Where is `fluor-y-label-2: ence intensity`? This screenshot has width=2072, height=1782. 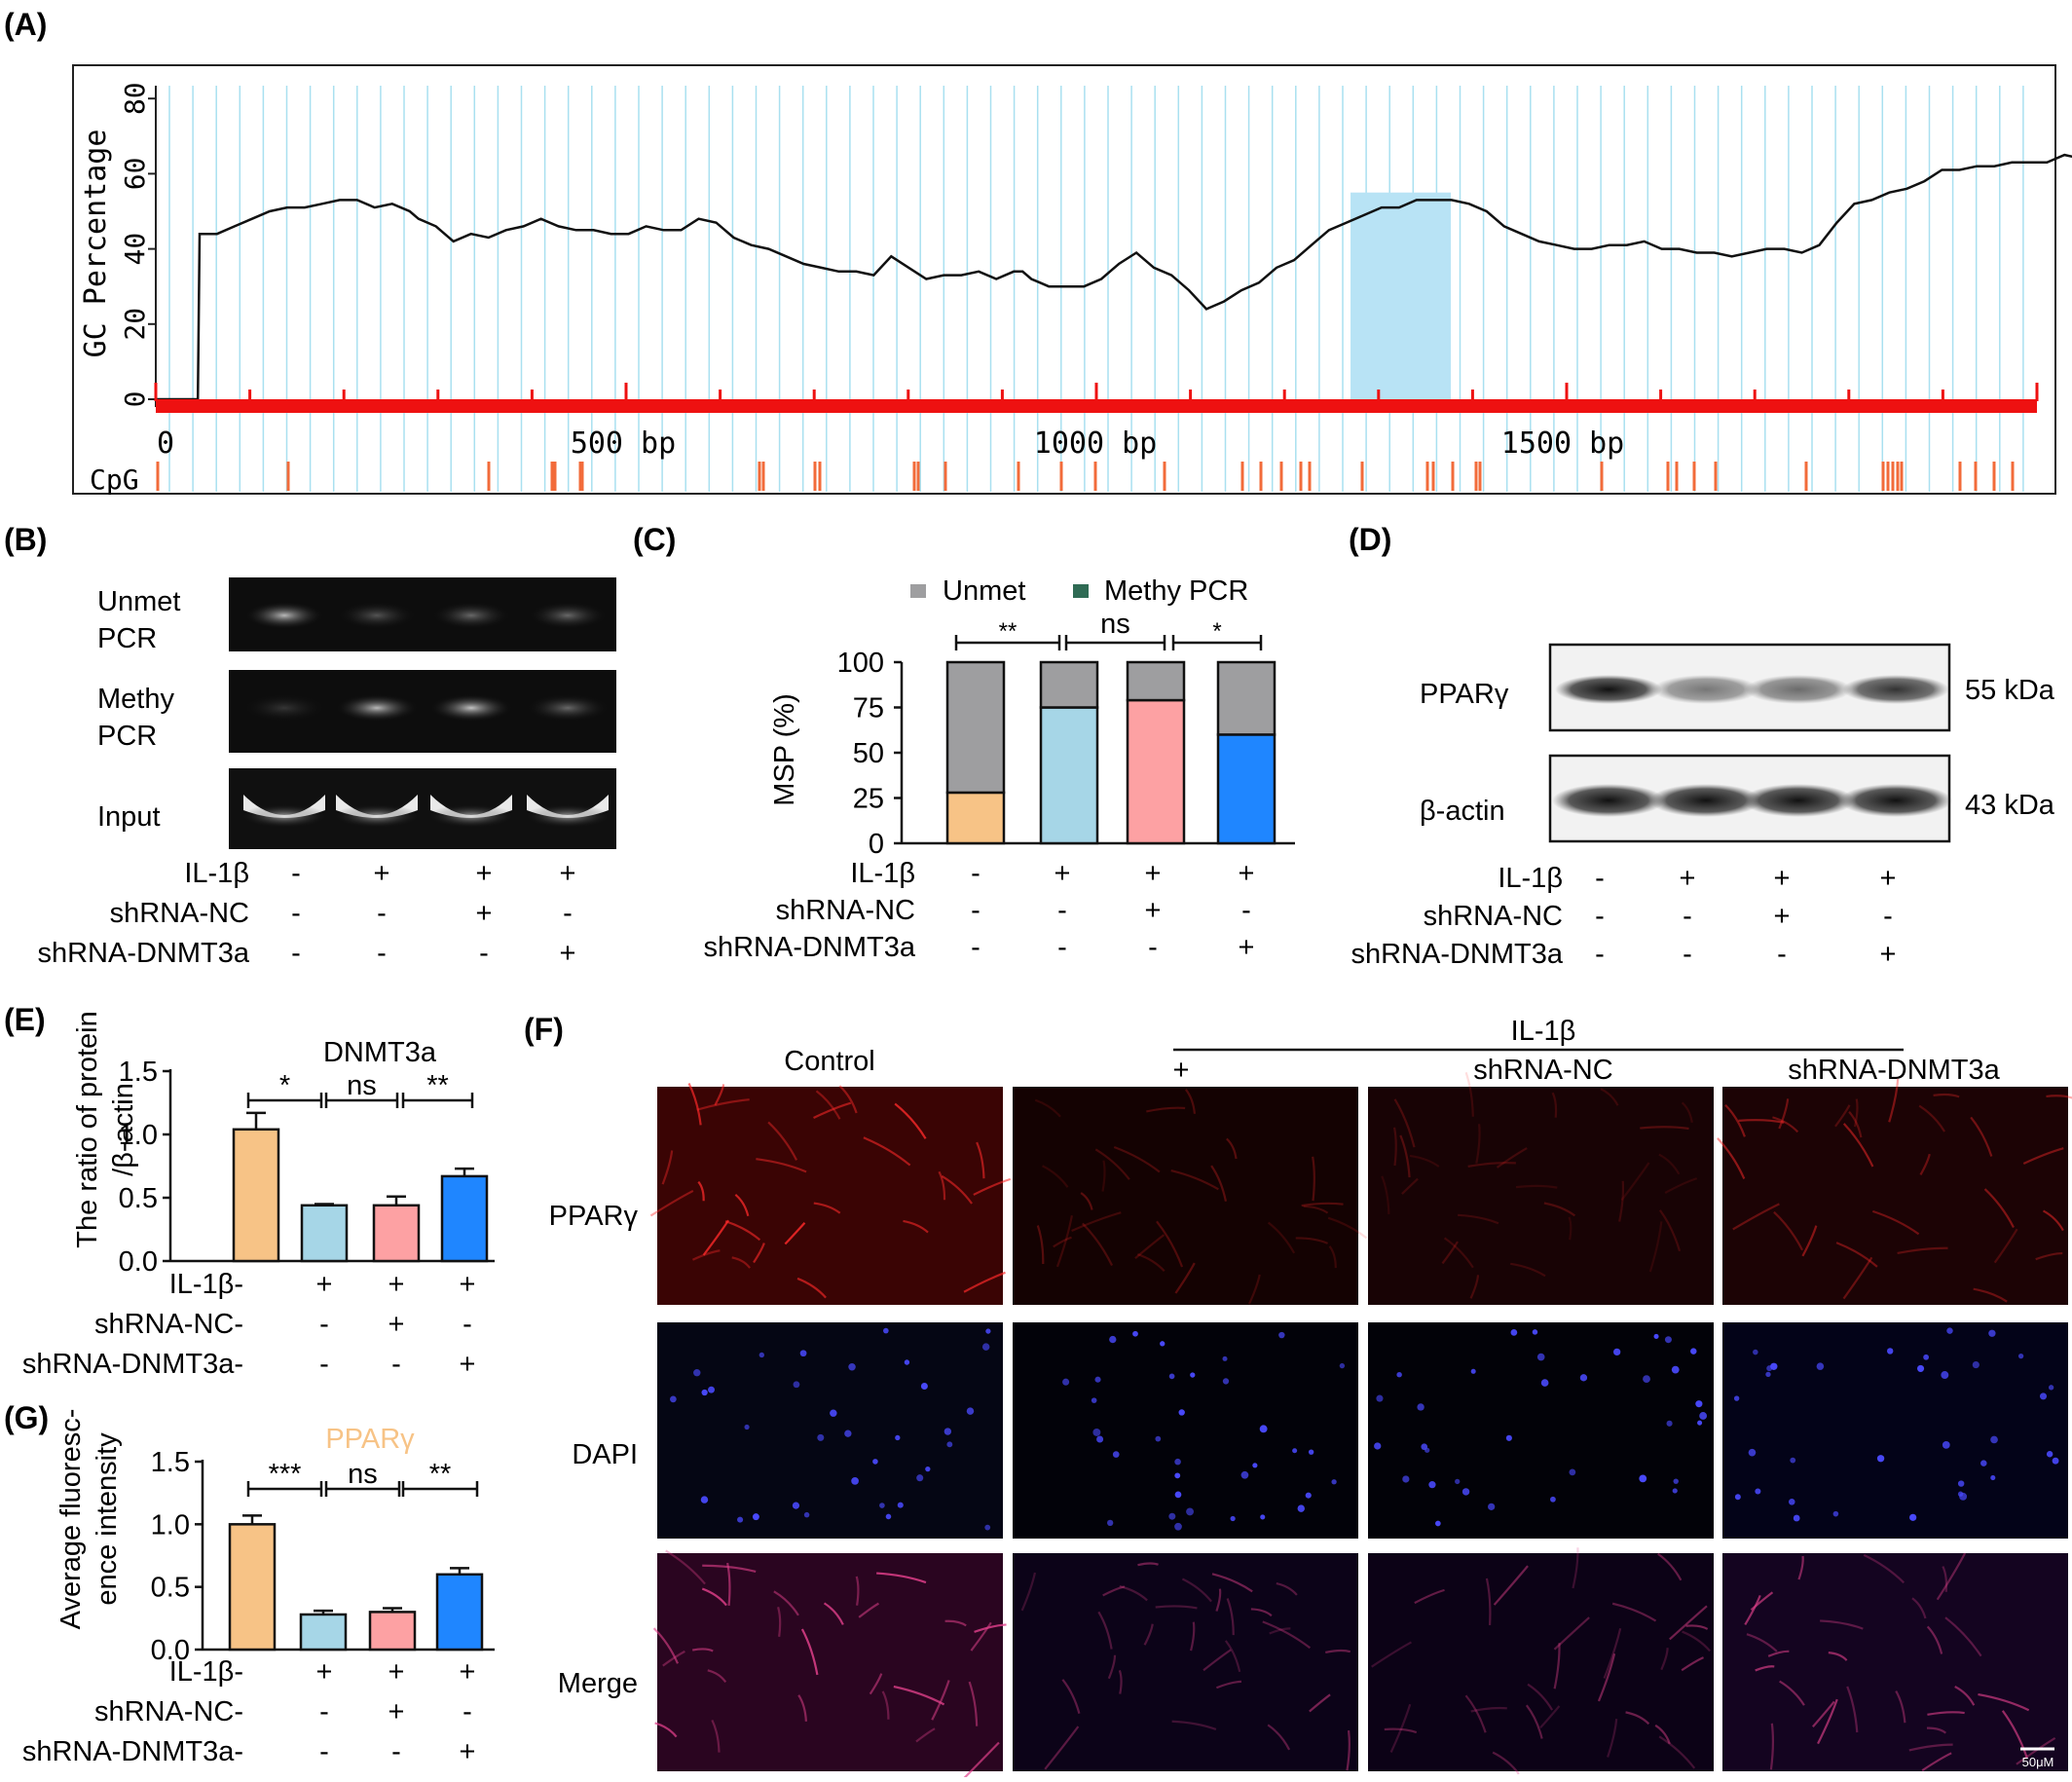 fluor-y-label-2: ence intensity is located at coordinates (107, 1519).